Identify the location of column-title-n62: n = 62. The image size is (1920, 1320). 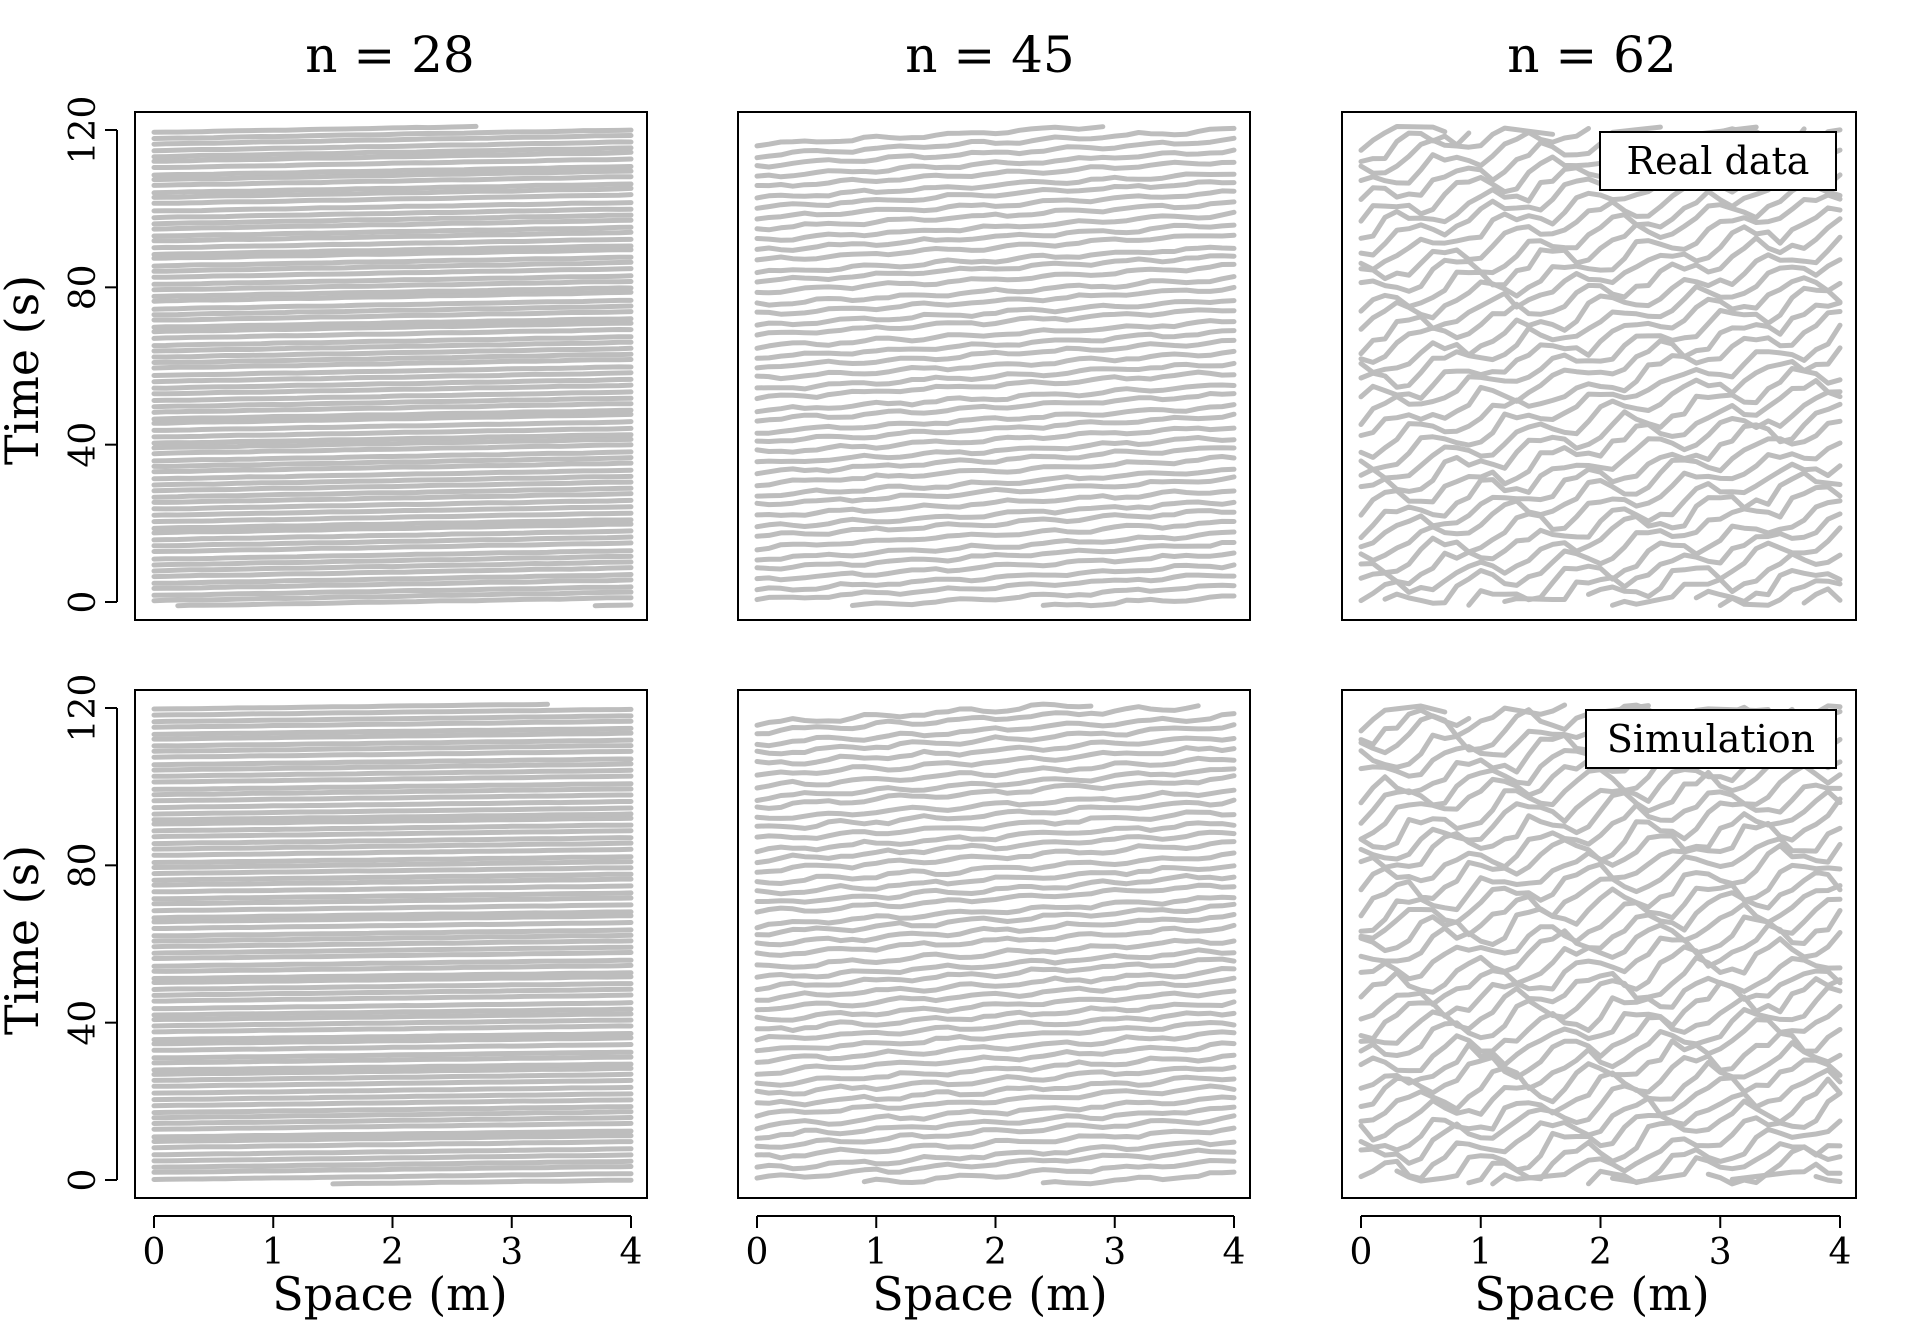
(1592, 55).